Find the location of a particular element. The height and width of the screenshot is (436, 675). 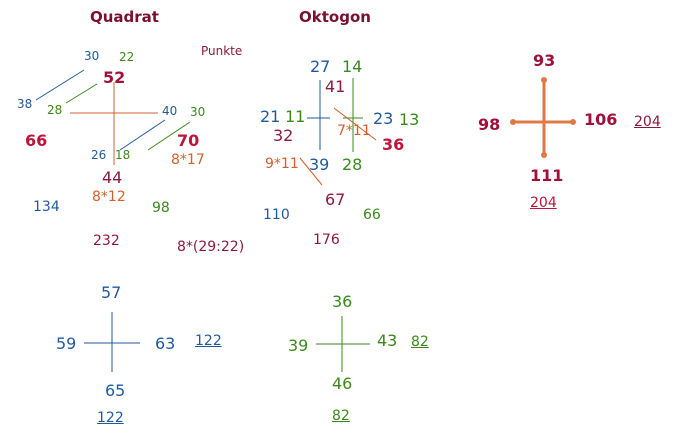

title-punkte: Punkte is located at coordinates (222, 51).